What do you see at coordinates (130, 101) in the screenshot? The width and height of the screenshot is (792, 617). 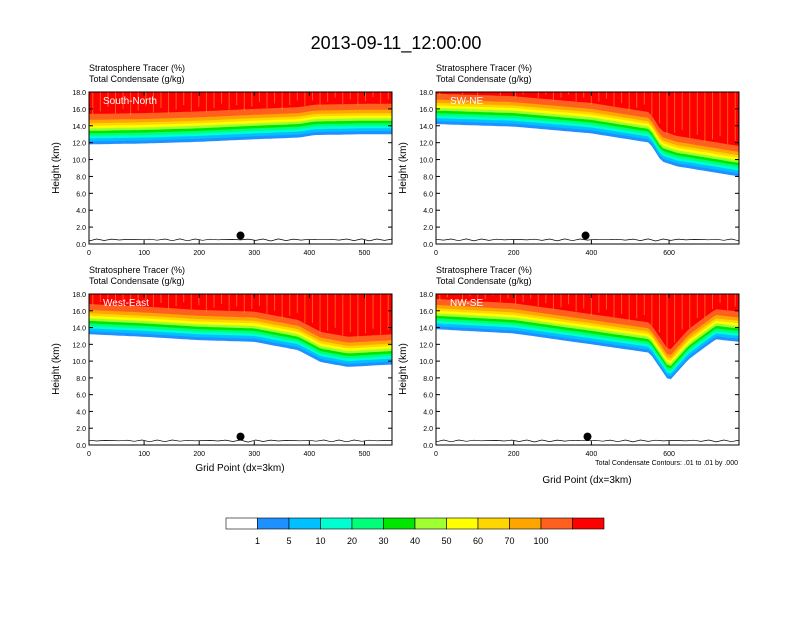 I see `panel-label: South-North` at bounding box center [130, 101].